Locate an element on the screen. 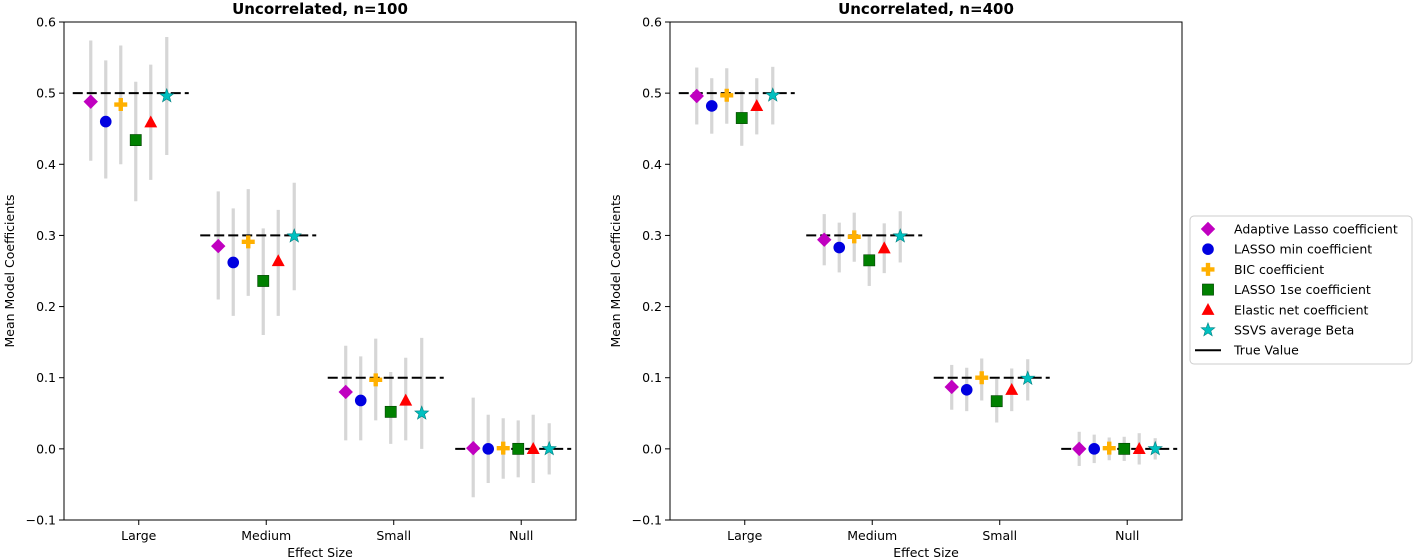  legend-label: LASSO 1se coefficient is located at coordinates (1302, 289).